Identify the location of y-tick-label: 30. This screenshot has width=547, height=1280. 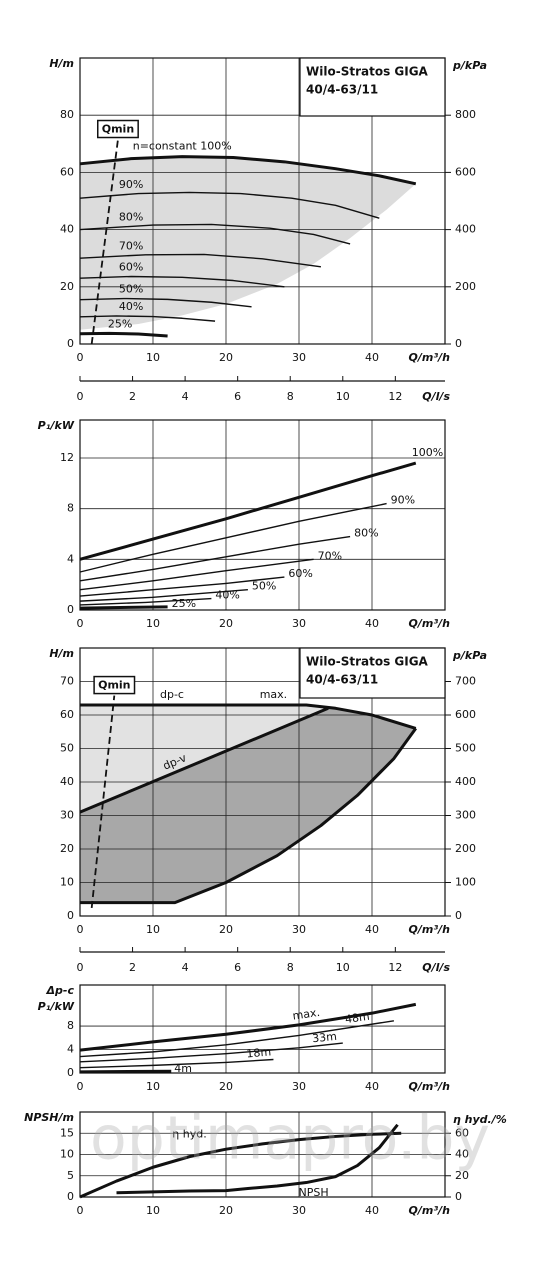
(67, 815).